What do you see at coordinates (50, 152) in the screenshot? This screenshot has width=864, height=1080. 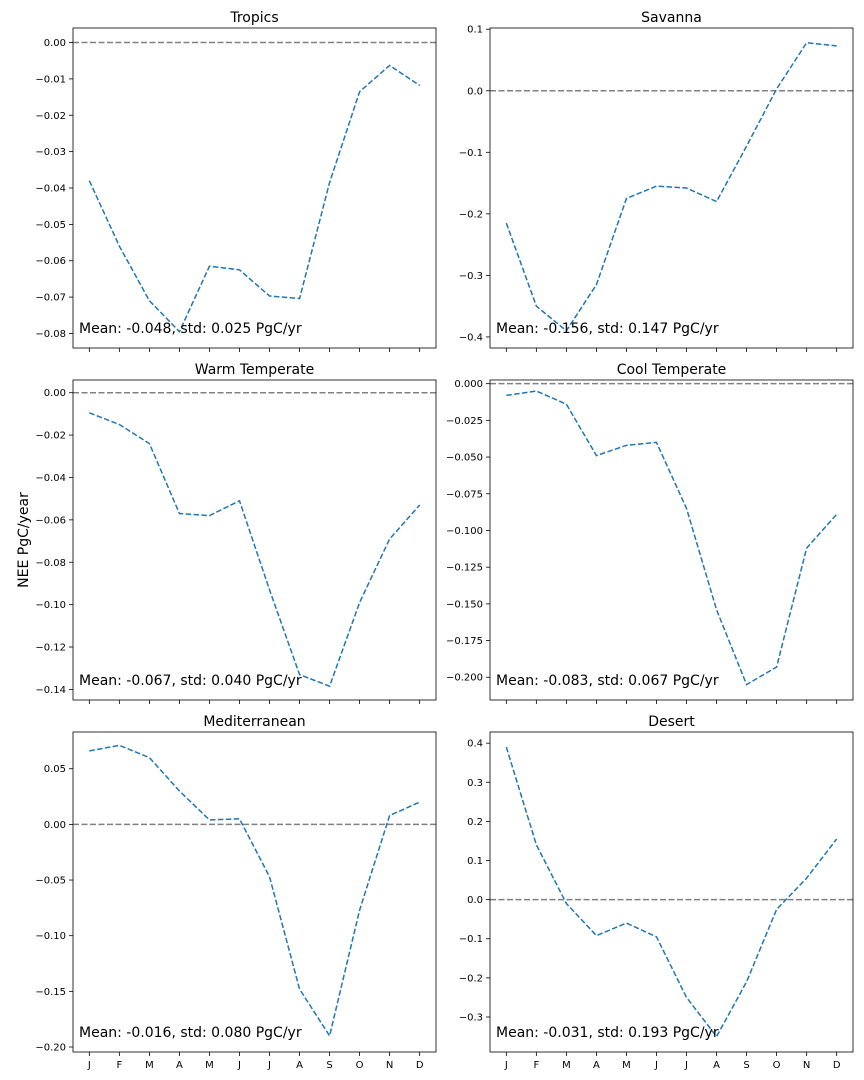 I see `y-tick-label: −0.03` at bounding box center [50, 152].